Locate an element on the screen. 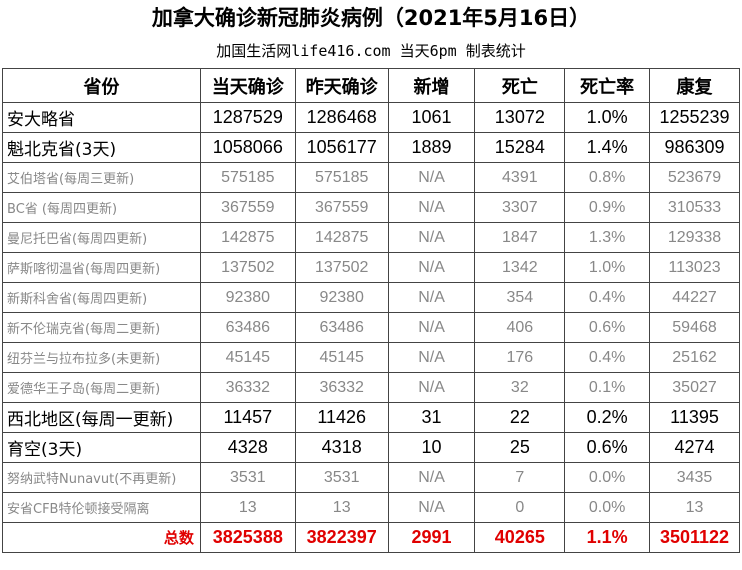  column-header: 昨天确诊 is located at coordinates (341, 85).